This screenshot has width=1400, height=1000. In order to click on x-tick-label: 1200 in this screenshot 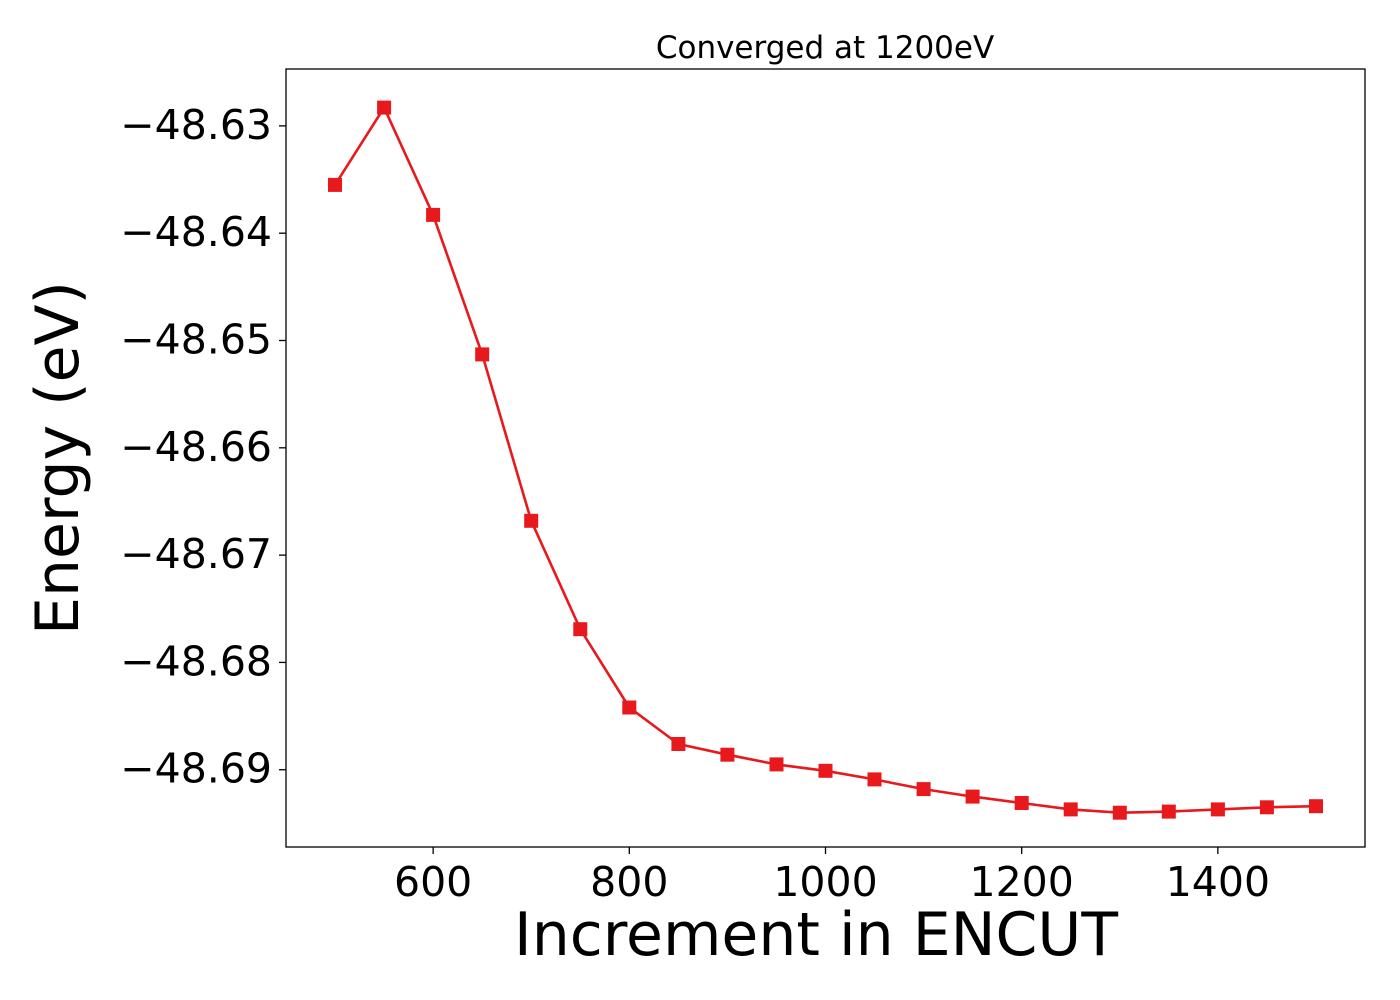, I will do `click(1022, 882)`.